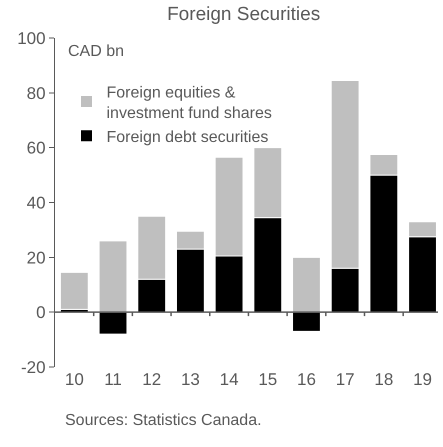 The image size is (443, 447). I want to click on x-tick-label: 17, so click(345, 379).